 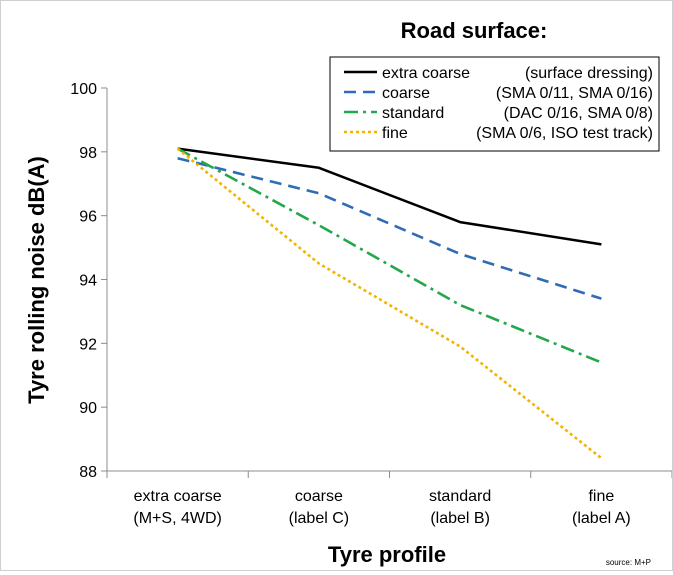 I want to click on x-tick-label: (M+S, 4WD), so click(x=177, y=518).